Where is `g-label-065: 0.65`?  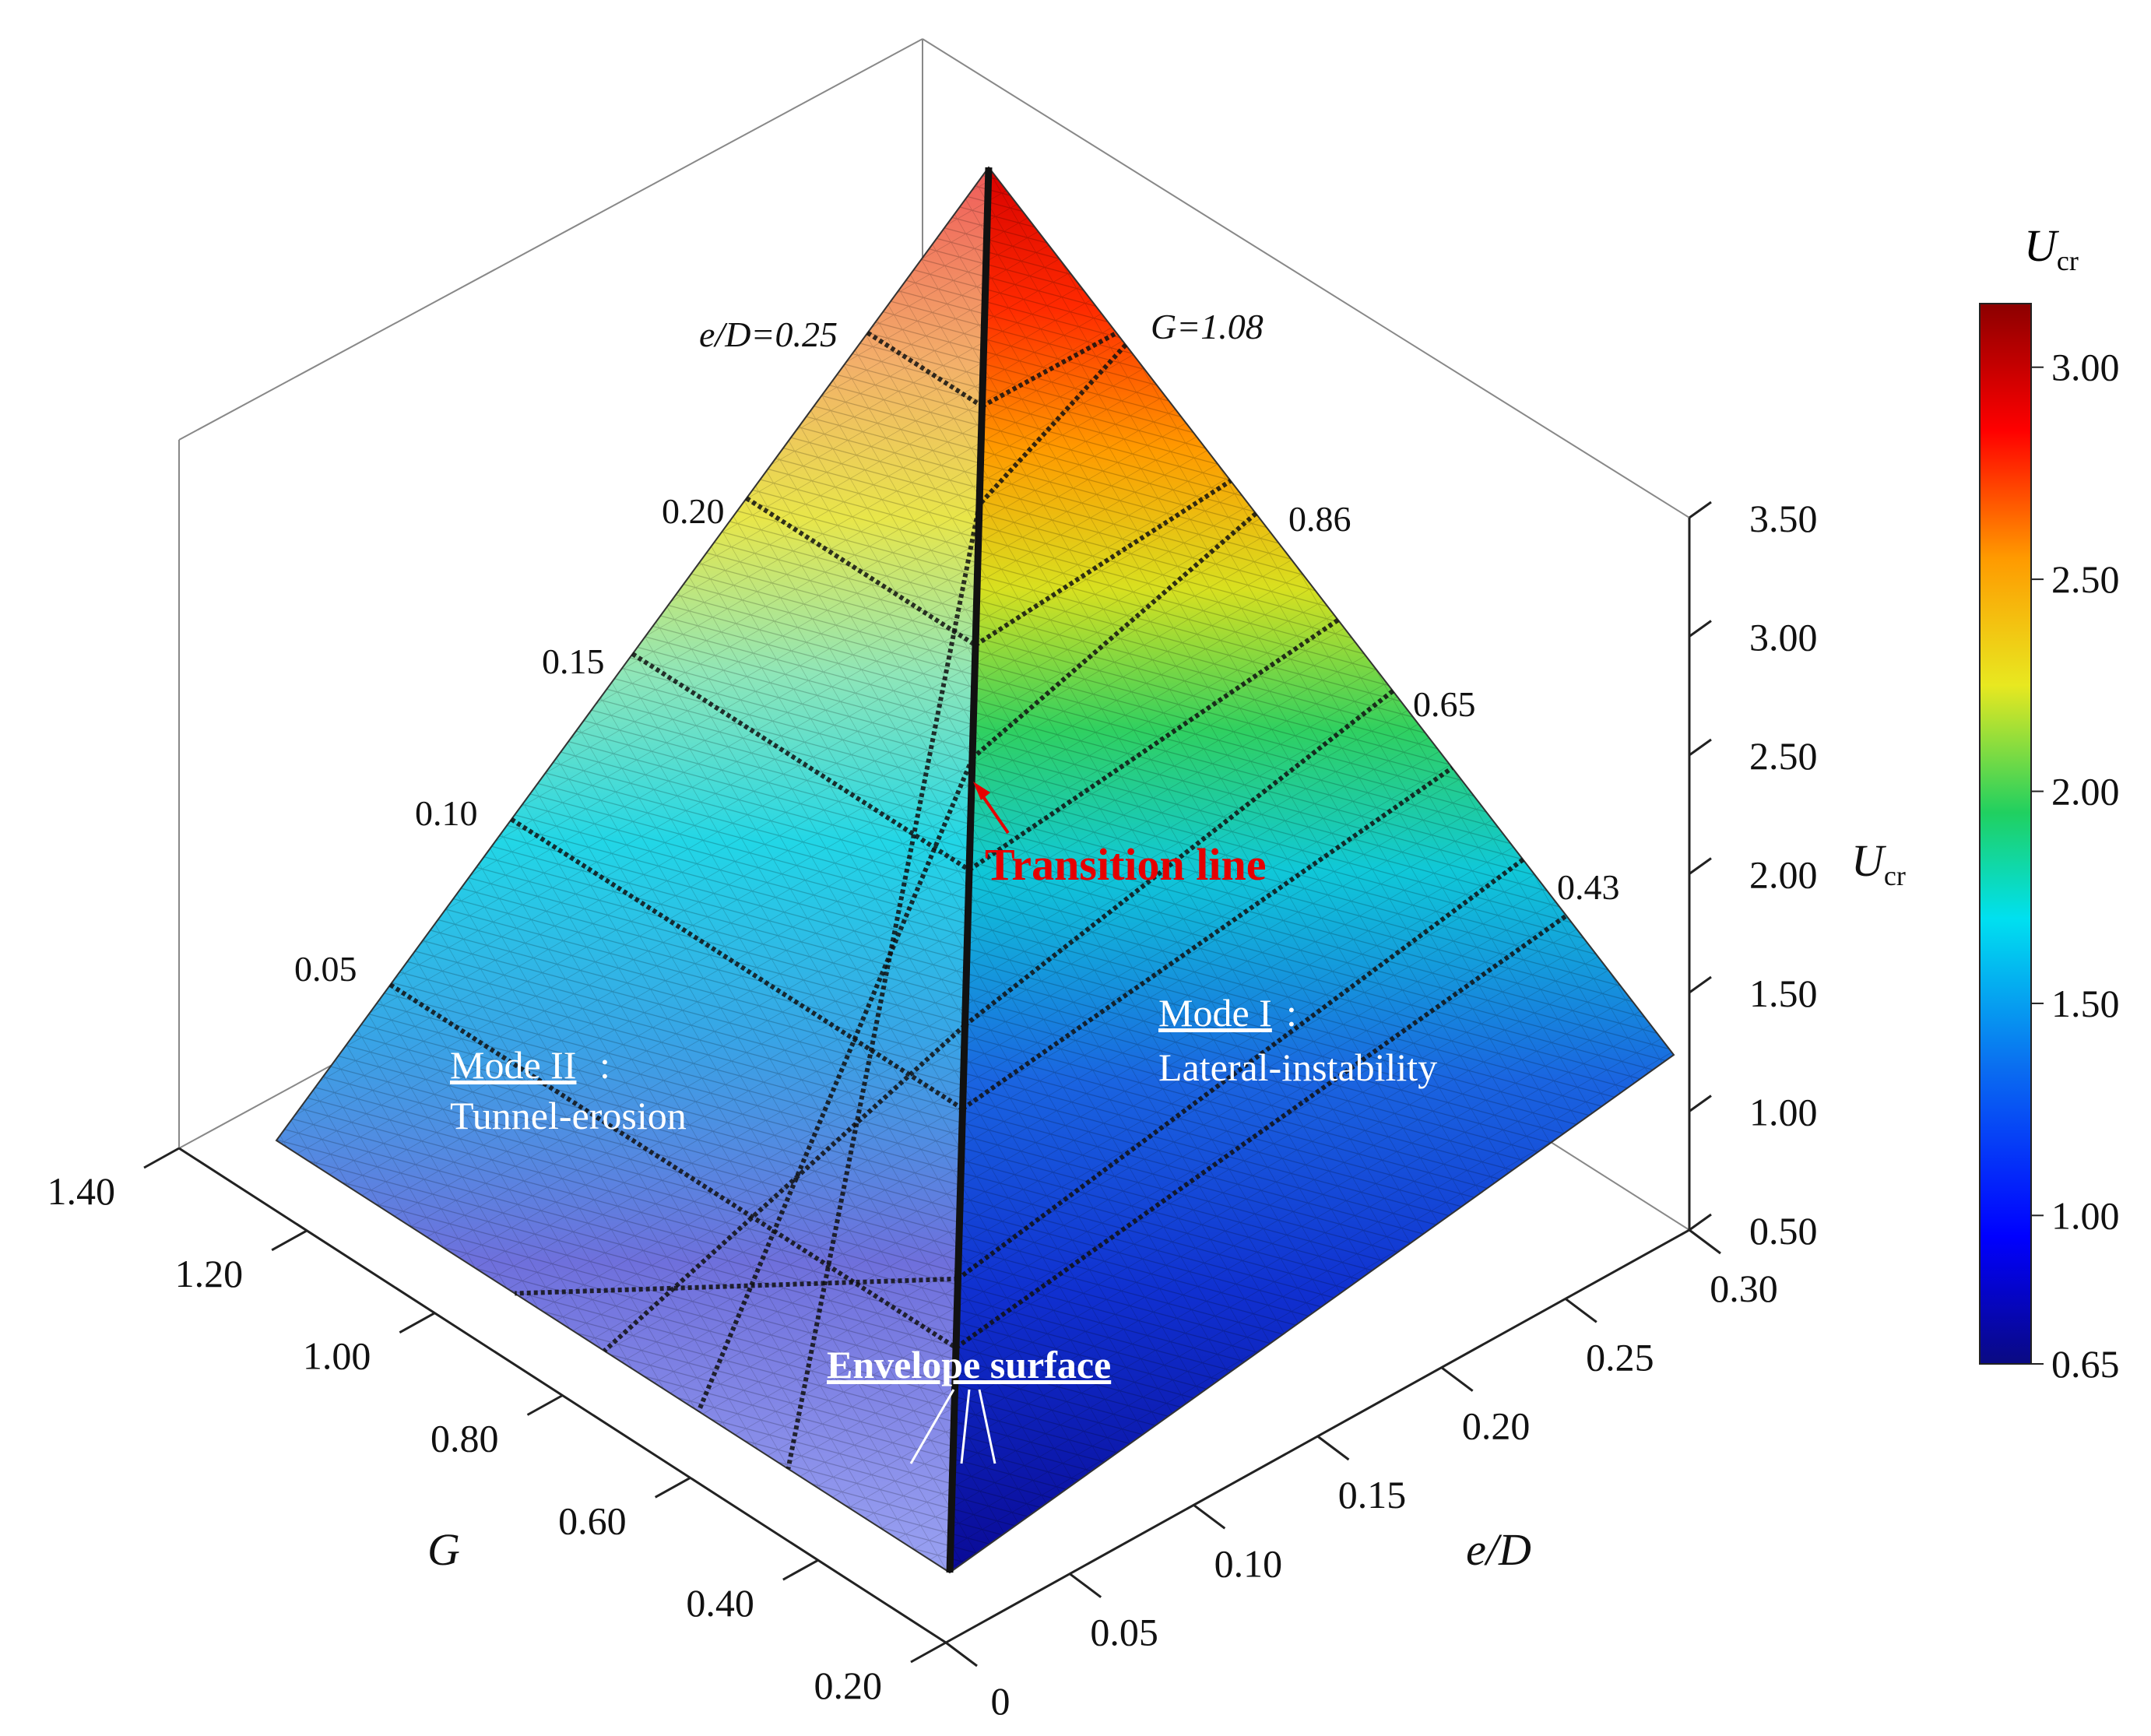 g-label-065: 0.65 is located at coordinates (1445, 704).